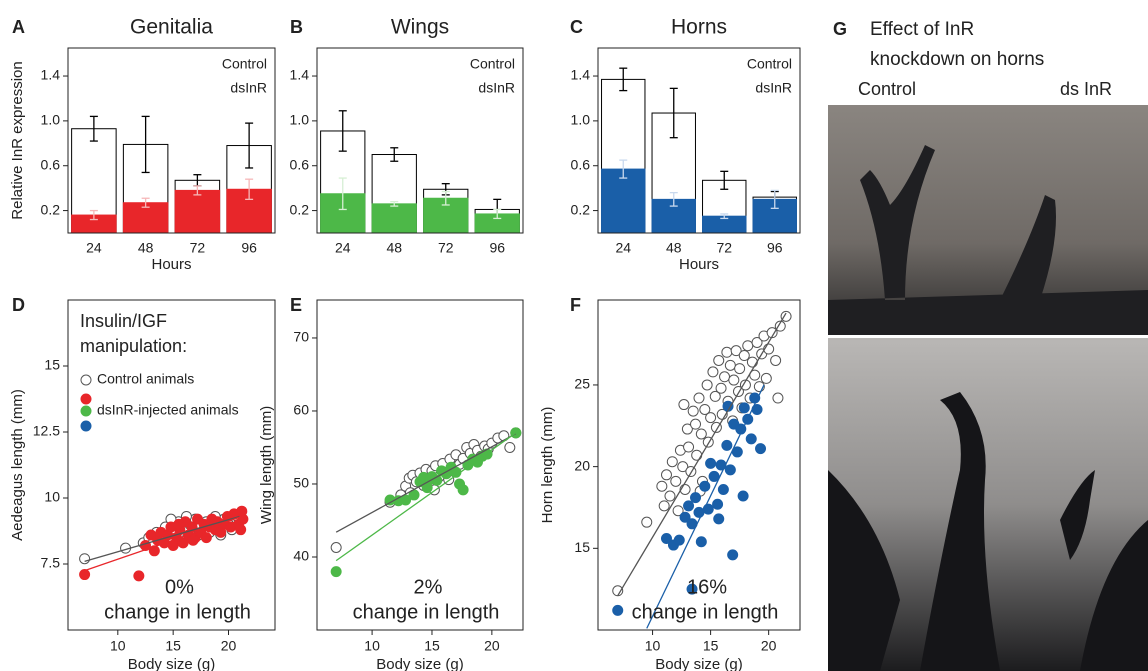 This screenshot has height=671, width=1148. Describe the element at coordinates (296, 305) in the screenshot. I see `panel-letter: E` at that location.